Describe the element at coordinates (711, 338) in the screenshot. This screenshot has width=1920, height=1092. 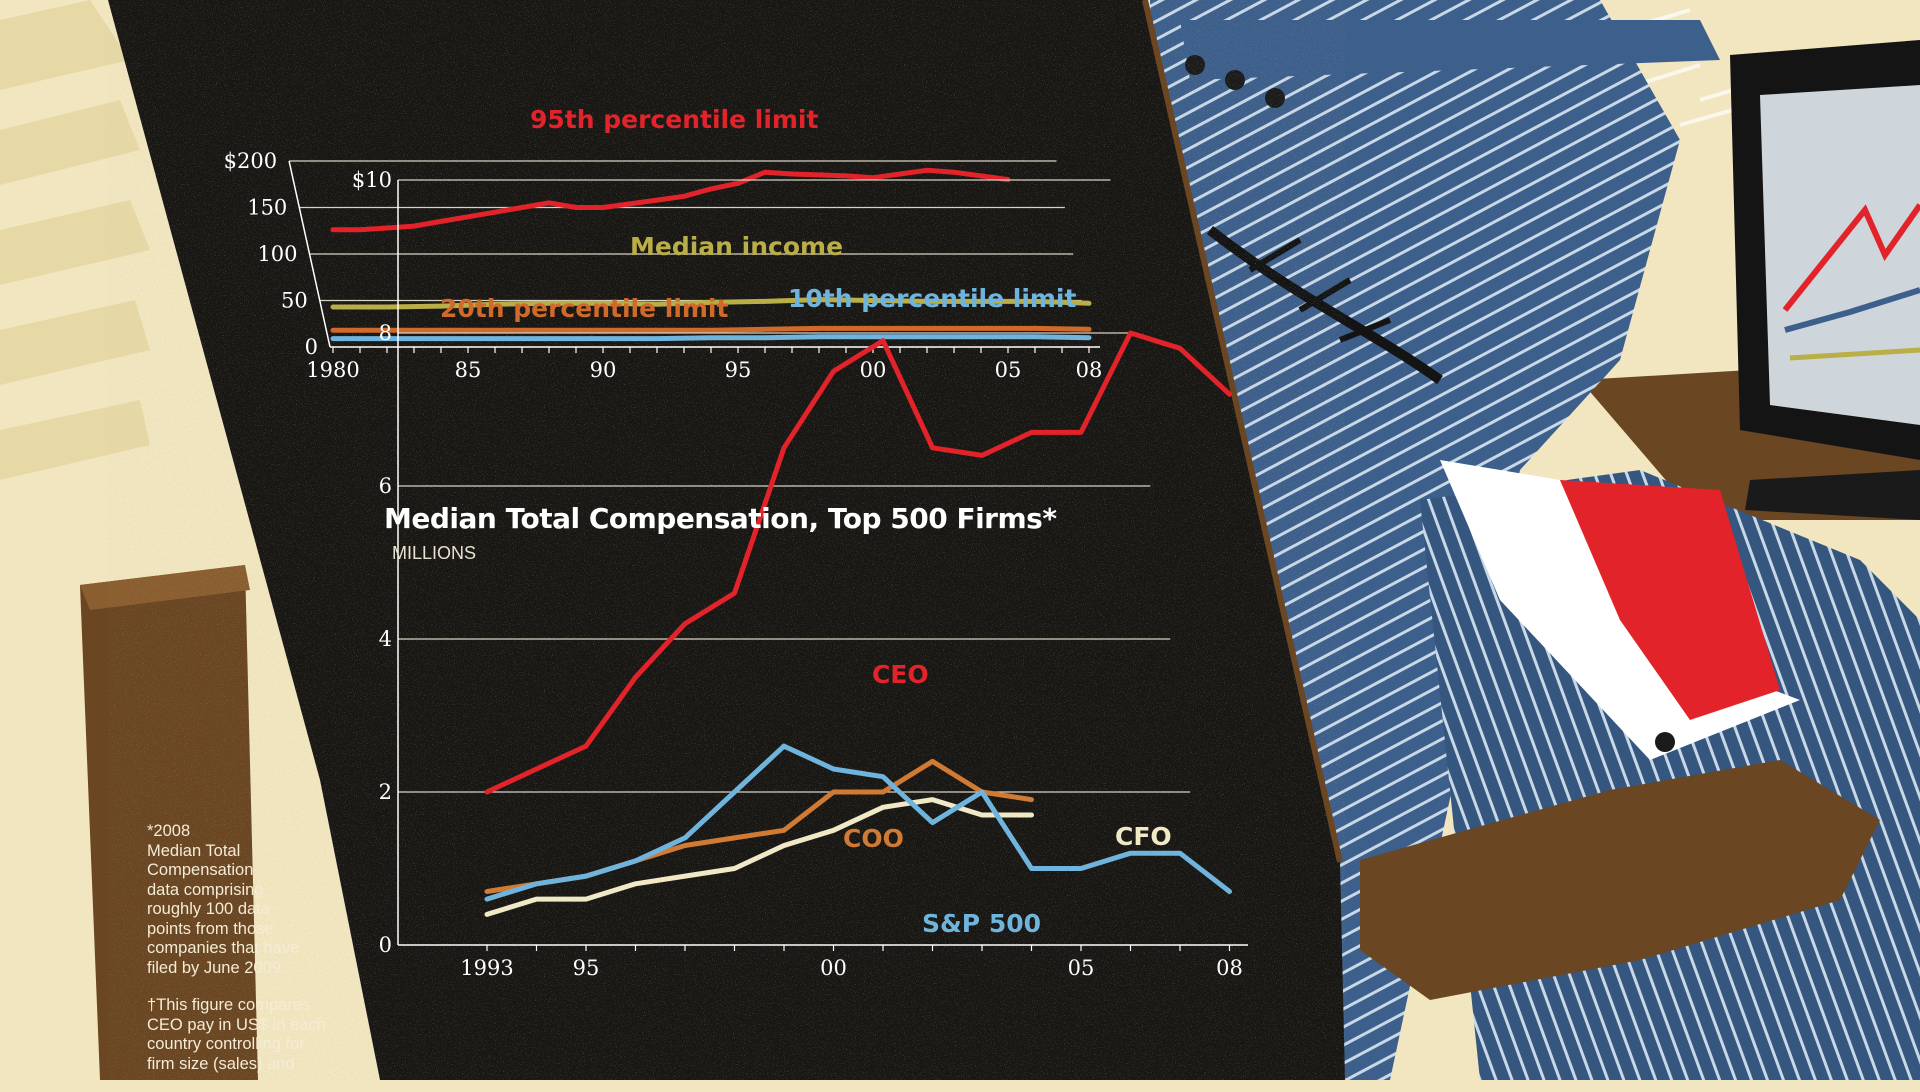
I see `series-line-10th-percentile-limit` at that location.